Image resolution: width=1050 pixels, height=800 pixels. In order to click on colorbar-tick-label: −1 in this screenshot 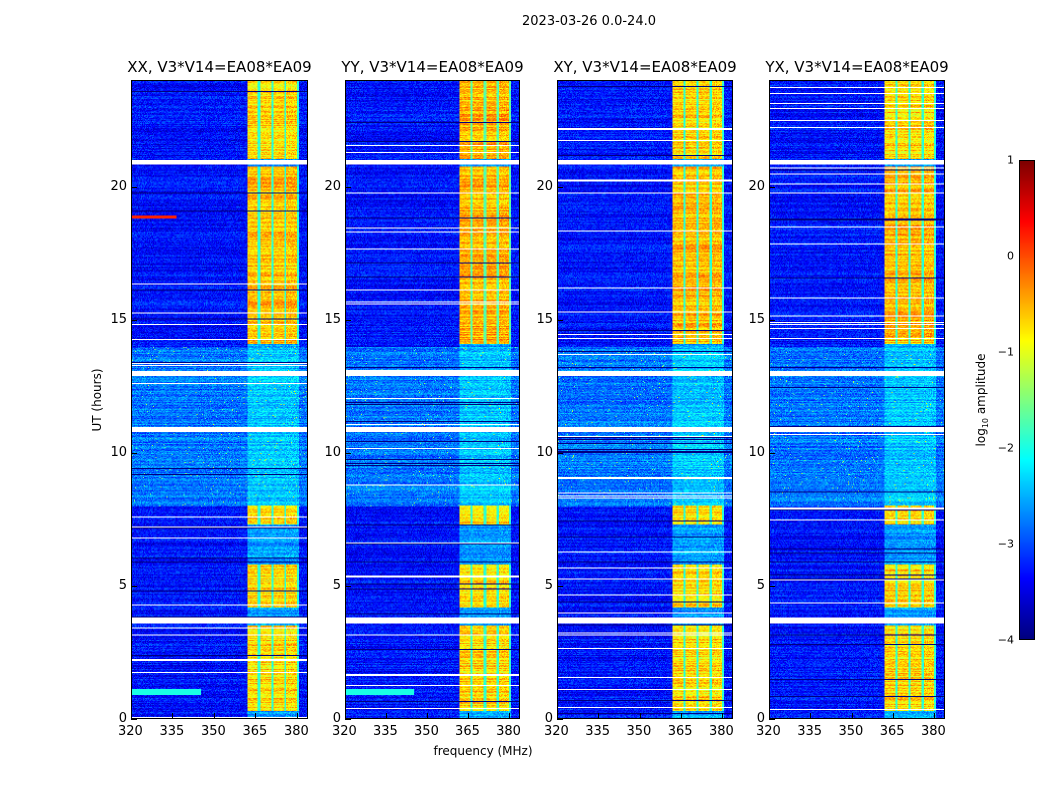, I will do `click(1005, 352)`.